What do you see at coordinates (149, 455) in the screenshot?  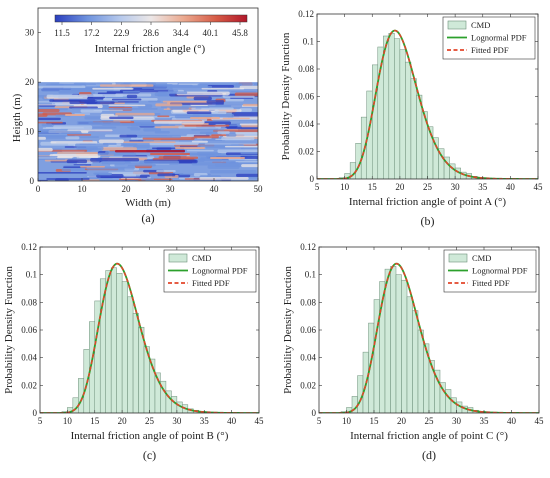 I see `panel-label: (c)` at bounding box center [149, 455].